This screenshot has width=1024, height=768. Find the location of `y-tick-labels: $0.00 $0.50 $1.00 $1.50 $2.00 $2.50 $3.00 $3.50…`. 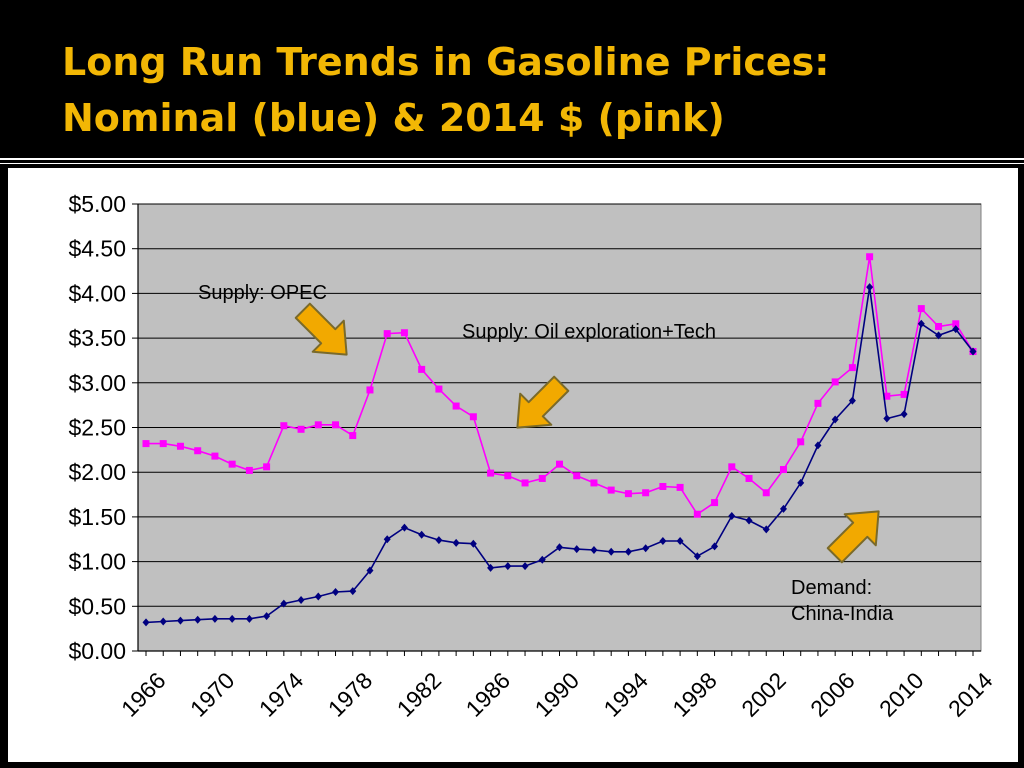

y-tick-labels: $0.00 $0.50 $1.00 $1.50 $2.00 $2.50 $3.00 $3.50… is located at coordinates (97, 427).